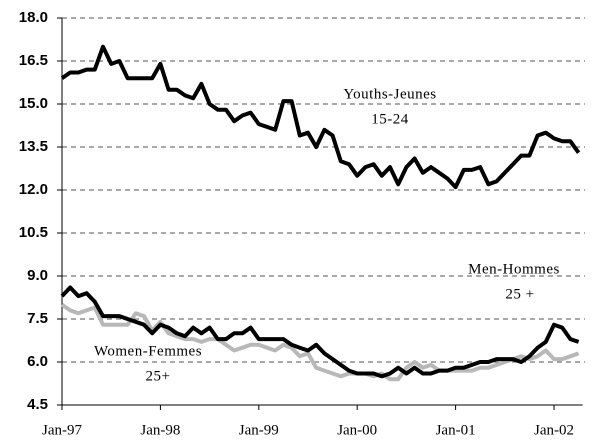  I want to click on y-tick-label: 13.5, so click(33, 146).